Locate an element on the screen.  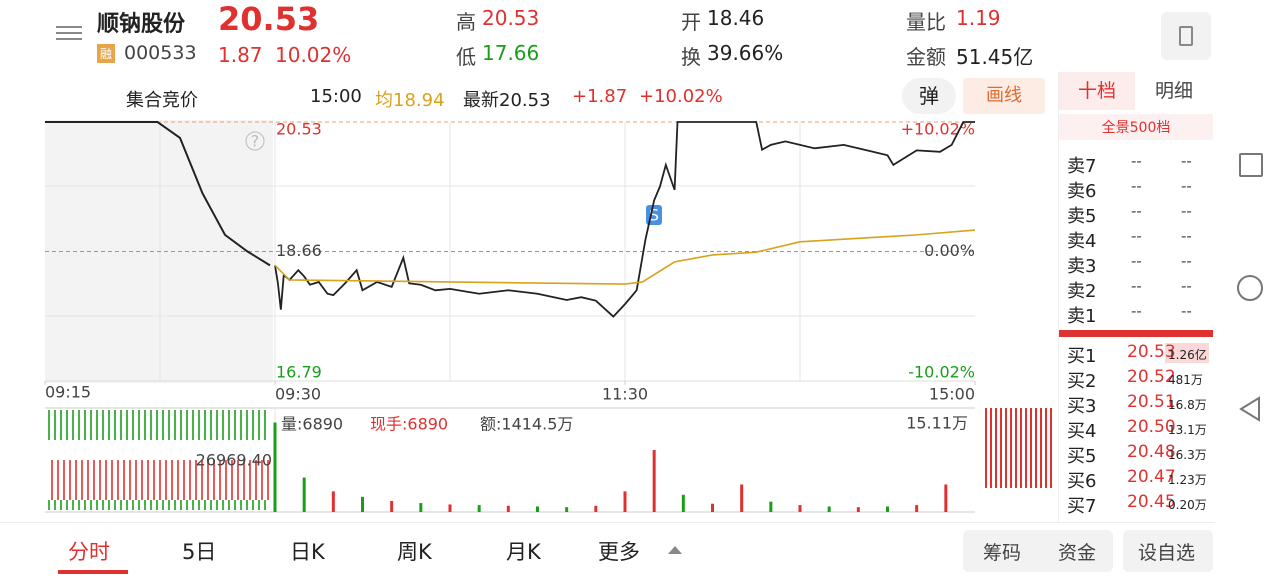
tab: 日K is located at coordinates (307, 552).